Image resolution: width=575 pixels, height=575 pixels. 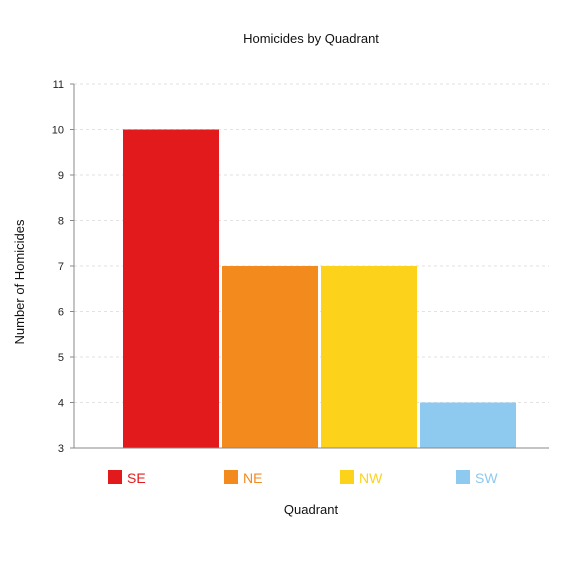 What do you see at coordinates (463, 477) in the screenshot?
I see `legend-swatch-sw` at bounding box center [463, 477].